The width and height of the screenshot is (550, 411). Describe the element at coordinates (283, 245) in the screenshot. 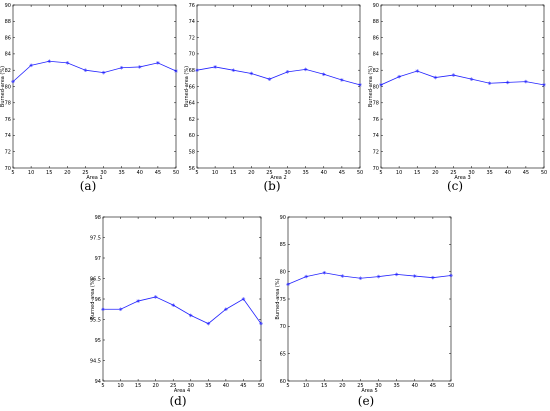

I see `y-tick-label: 85` at that location.